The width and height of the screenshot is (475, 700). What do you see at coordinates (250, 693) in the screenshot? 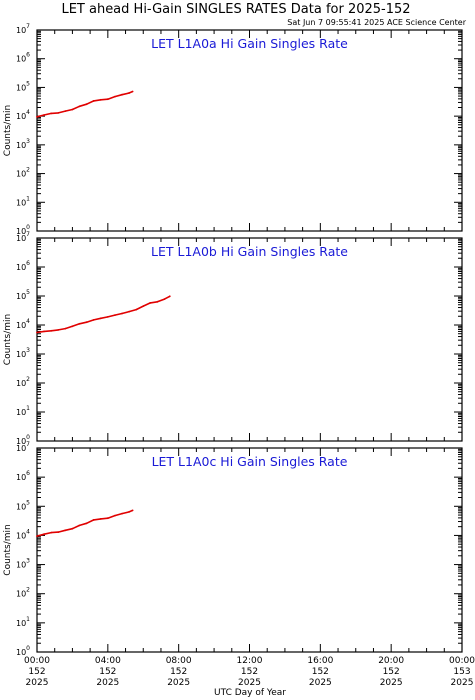
I see `x-axis-title: UTC Day of Year` at bounding box center [250, 693].